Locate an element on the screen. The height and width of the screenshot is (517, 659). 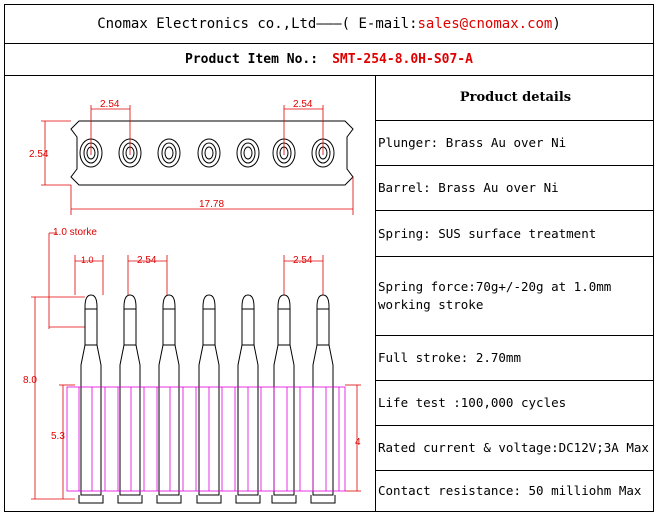
detail-plunger: Plunger: Brass Au over Ni is located at coordinates (514, 143).